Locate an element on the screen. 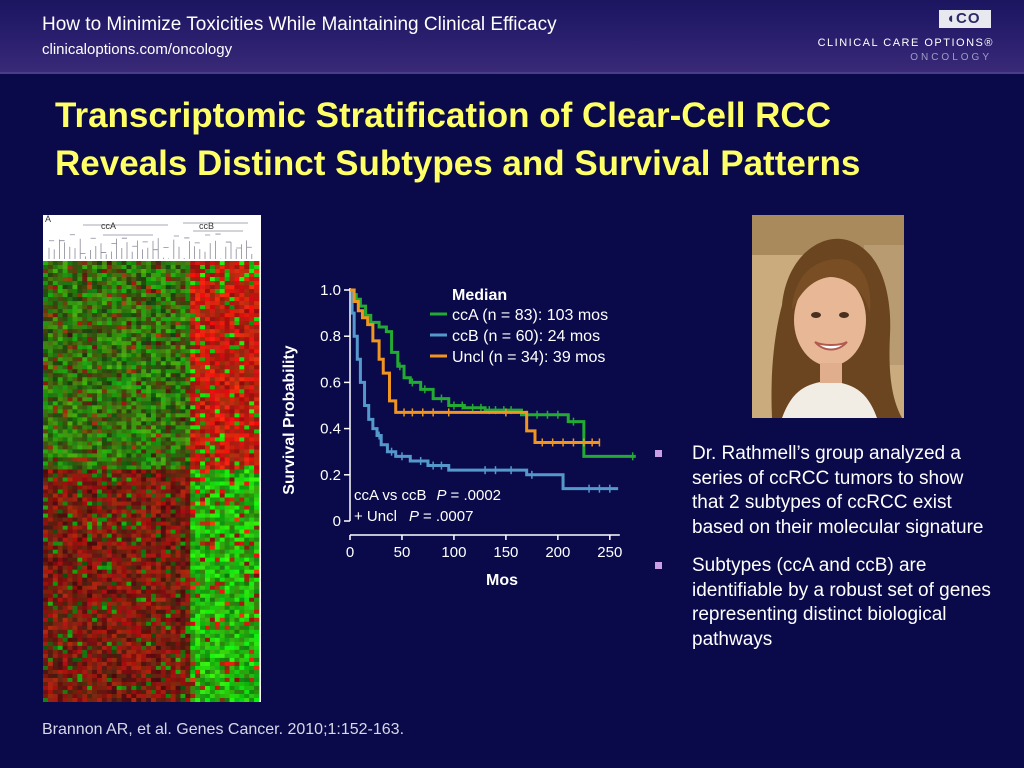 The height and width of the screenshot is (768, 1024). header-url: clinicaloptions.com/oncology is located at coordinates (137, 49).